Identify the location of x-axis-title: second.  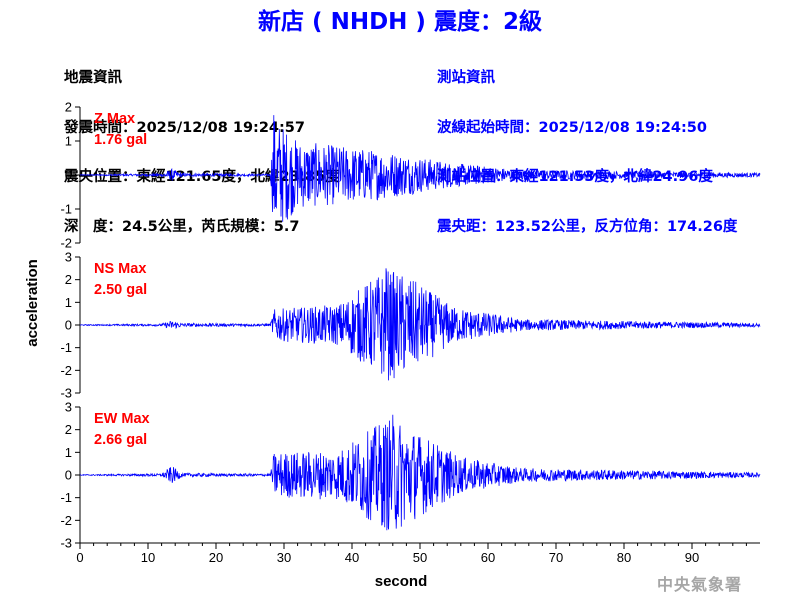
(401, 581).